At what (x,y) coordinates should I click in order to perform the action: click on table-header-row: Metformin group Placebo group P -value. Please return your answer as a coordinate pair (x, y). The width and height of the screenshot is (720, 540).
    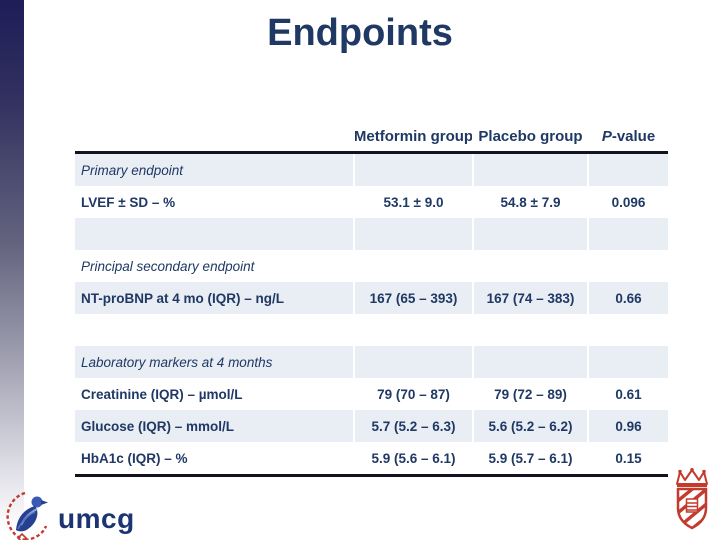
    Looking at the image, I should click on (371, 127).